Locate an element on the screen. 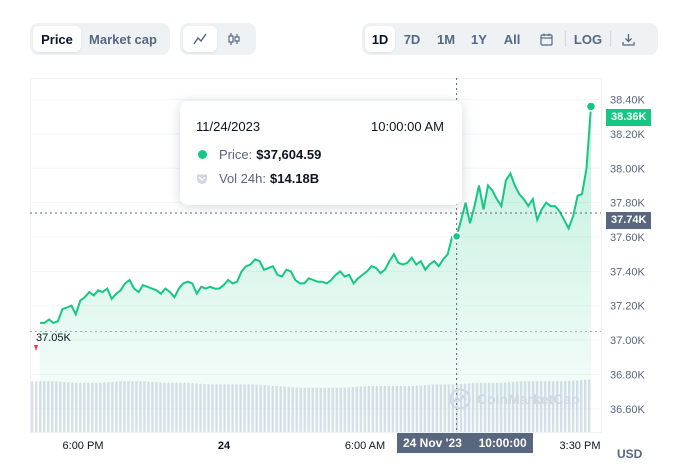 This screenshot has height=466, width=674. time-range-toggle: 1D 7D 1M 1Y All LOG is located at coordinates (510, 39).